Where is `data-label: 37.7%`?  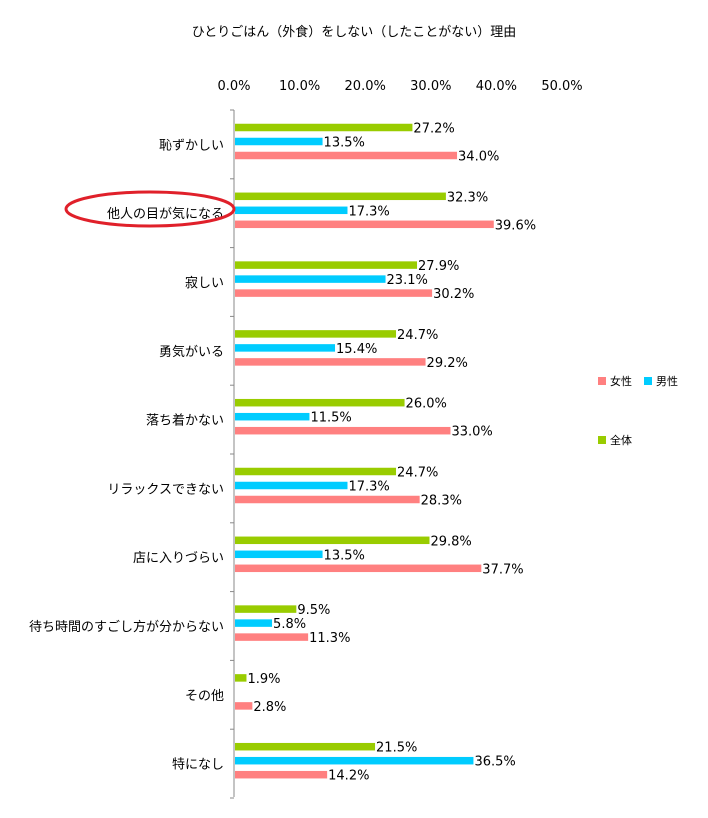
data-label: 37.7% is located at coordinates (502, 569).